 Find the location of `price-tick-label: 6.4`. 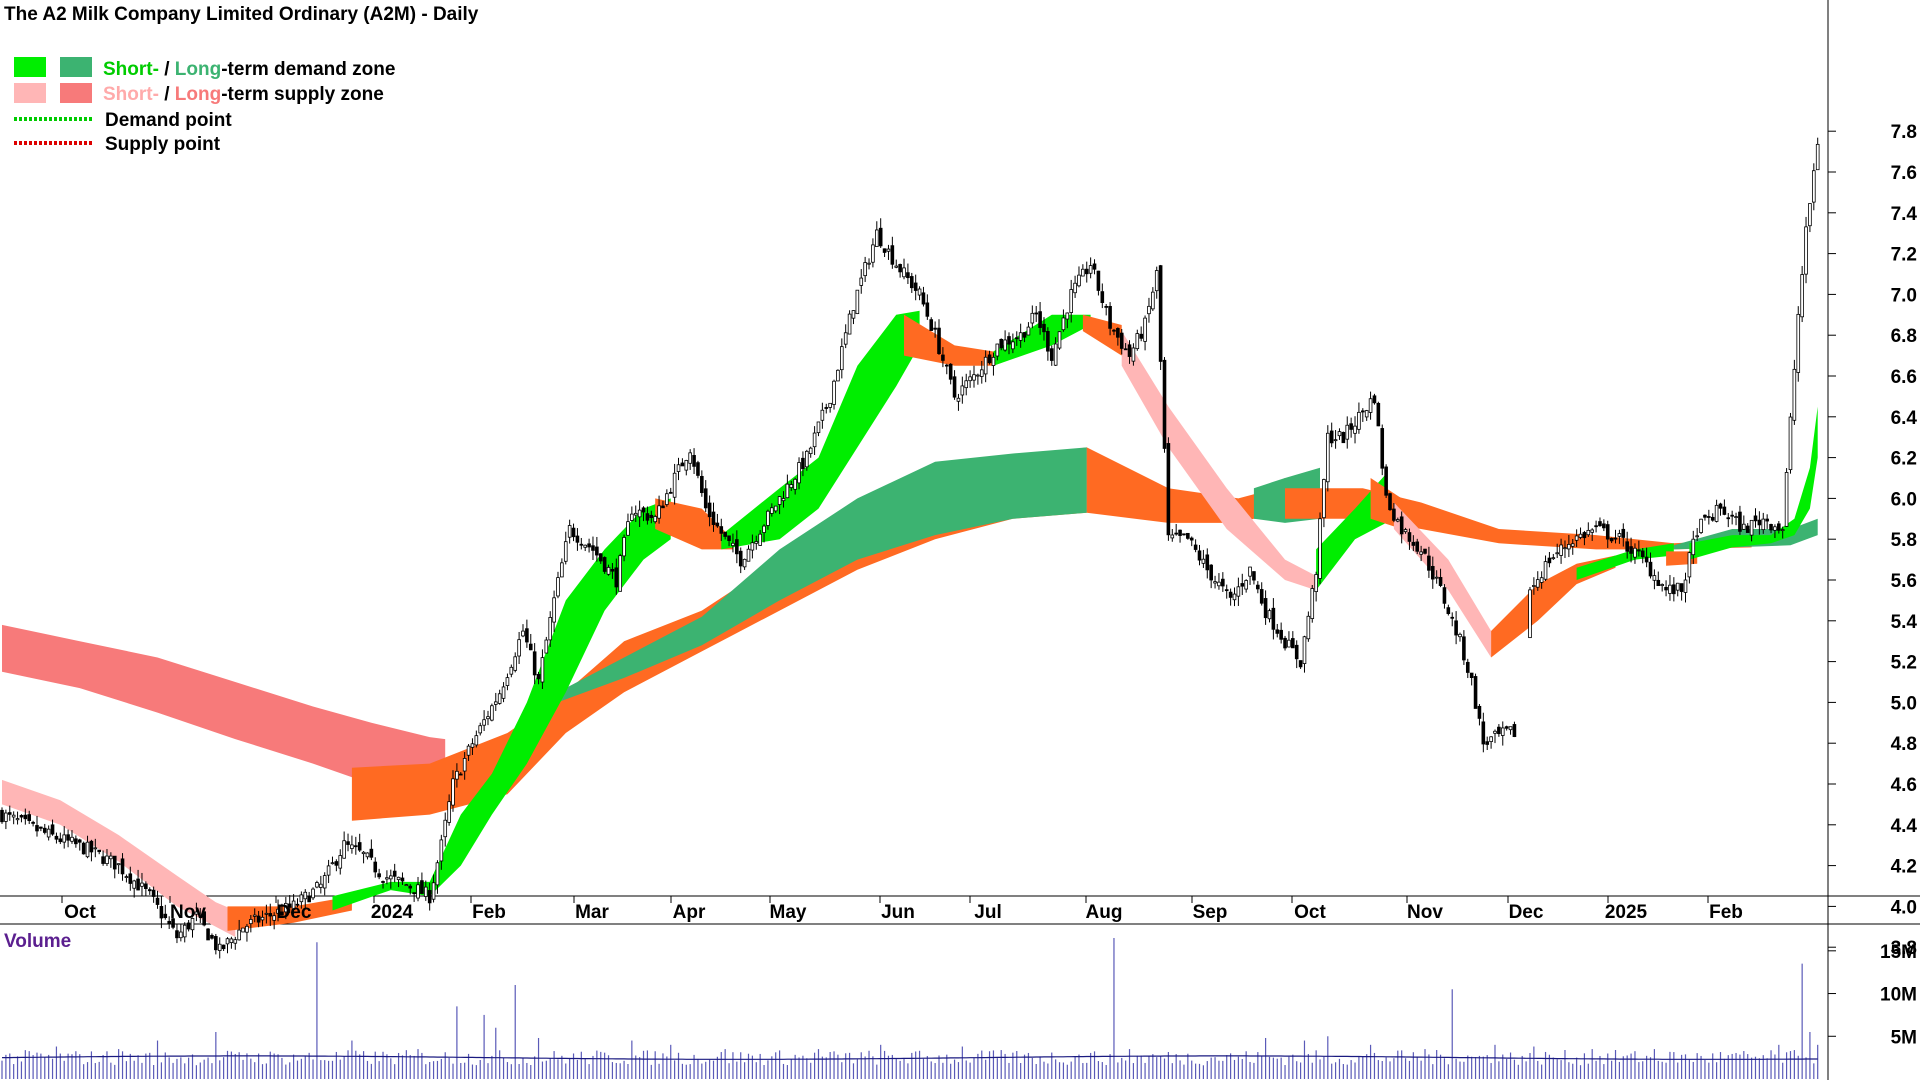

price-tick-label: 6.4 is located at coordinates (1904, 418).